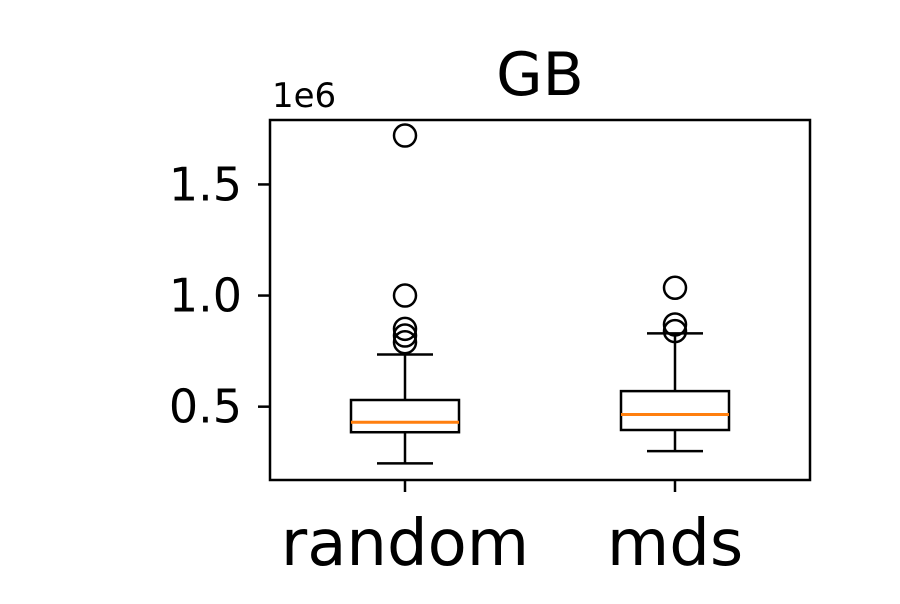 This screenshot has width=900, height=604. Describe the element at coordinates (304, 96) in the screenshot. I see `y-offset-label: 1e6` at that location.